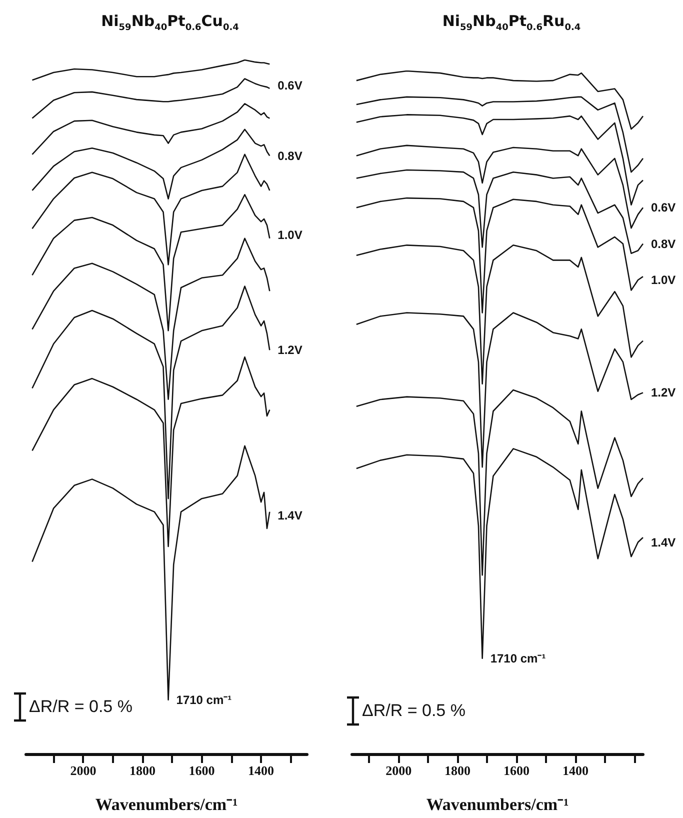 The image size is (683, 818). Describe the element at coordinates (511, 22) in the screenshot. I see `chart-title: Ni$_{59}$Nb$_{40}$Pt$_{0.6}$Ru$_{0.4}$` at that location.